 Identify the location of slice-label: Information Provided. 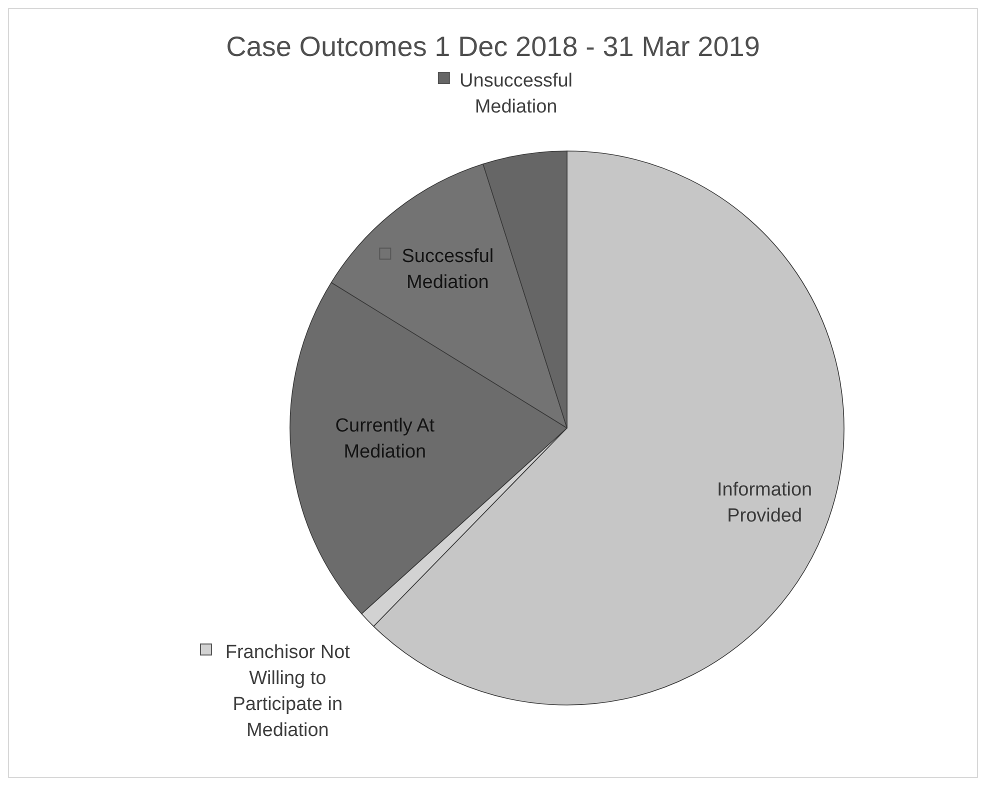
(764, 502).